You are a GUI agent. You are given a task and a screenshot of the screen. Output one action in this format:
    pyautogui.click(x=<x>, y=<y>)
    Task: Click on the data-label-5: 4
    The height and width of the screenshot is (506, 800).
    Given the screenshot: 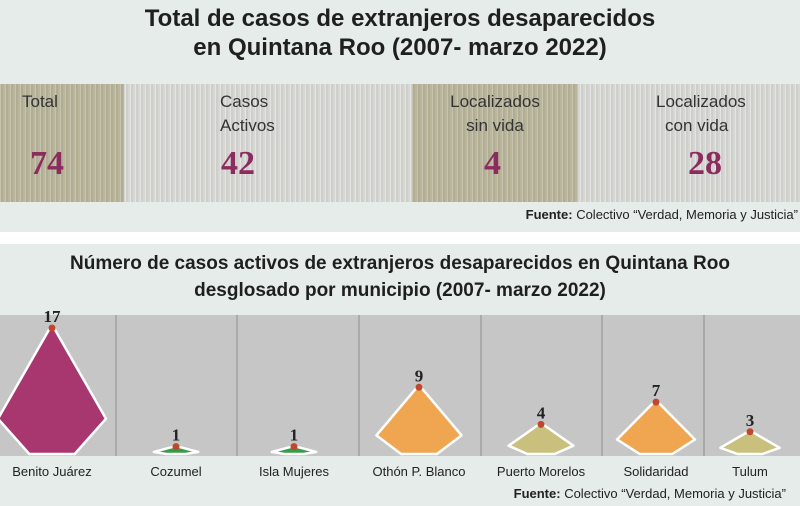 What is the action you would take?
    pyautogui.click(x=541, y=412)
    